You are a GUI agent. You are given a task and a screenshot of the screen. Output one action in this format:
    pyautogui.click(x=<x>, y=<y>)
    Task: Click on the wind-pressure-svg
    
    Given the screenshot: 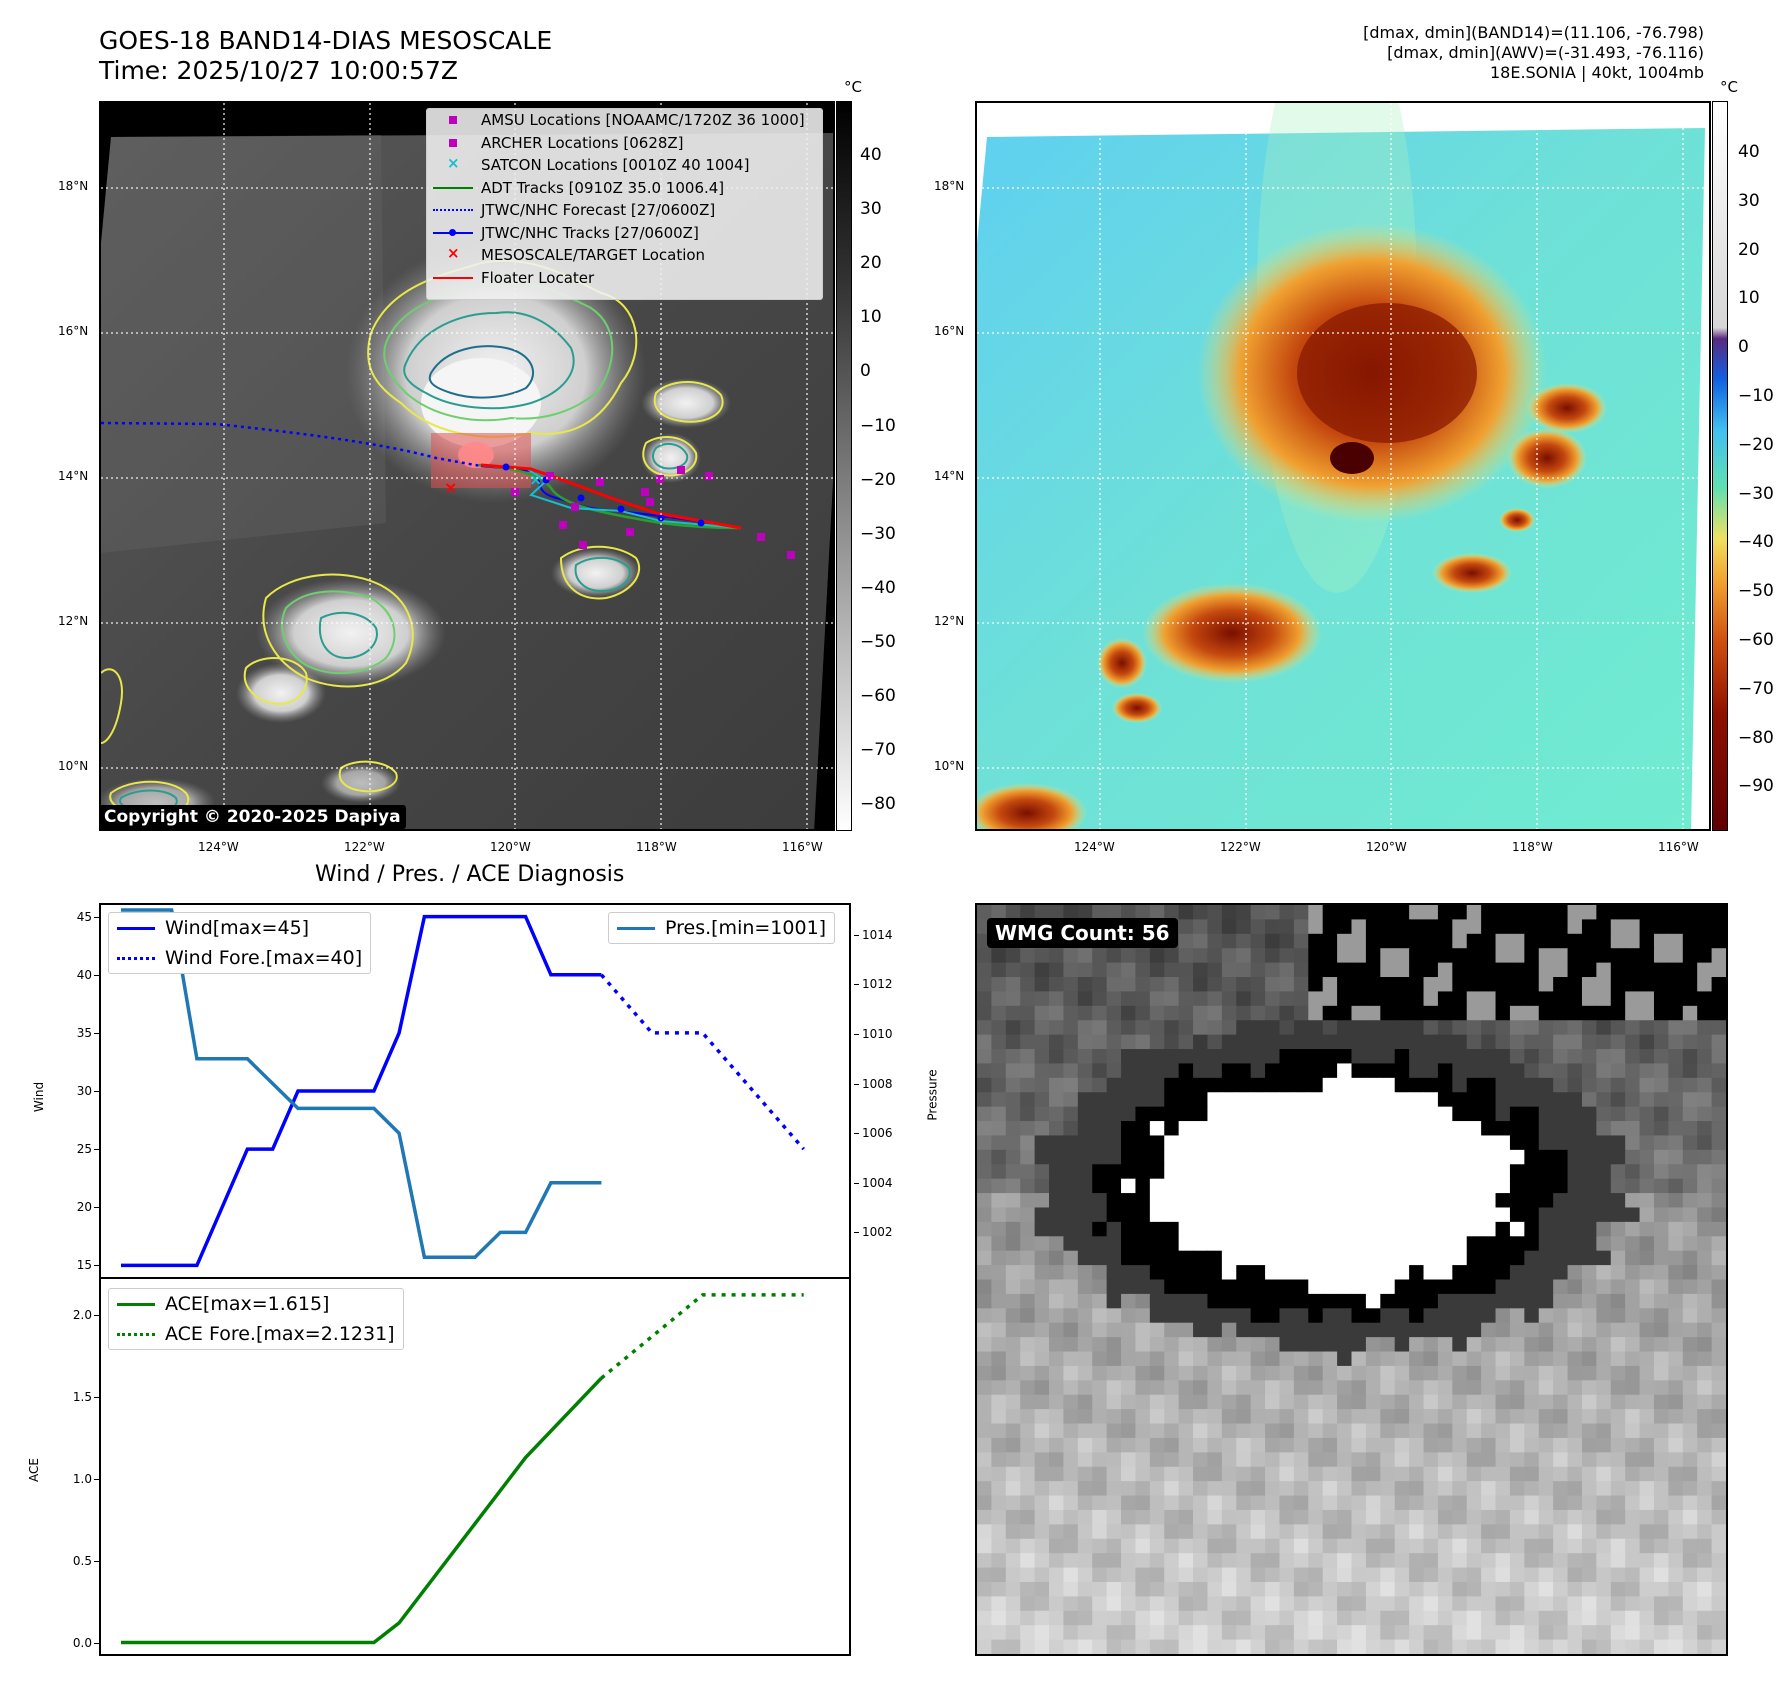 What is the action you would take?
    pyautogui.click(x=463, y=1088)
    